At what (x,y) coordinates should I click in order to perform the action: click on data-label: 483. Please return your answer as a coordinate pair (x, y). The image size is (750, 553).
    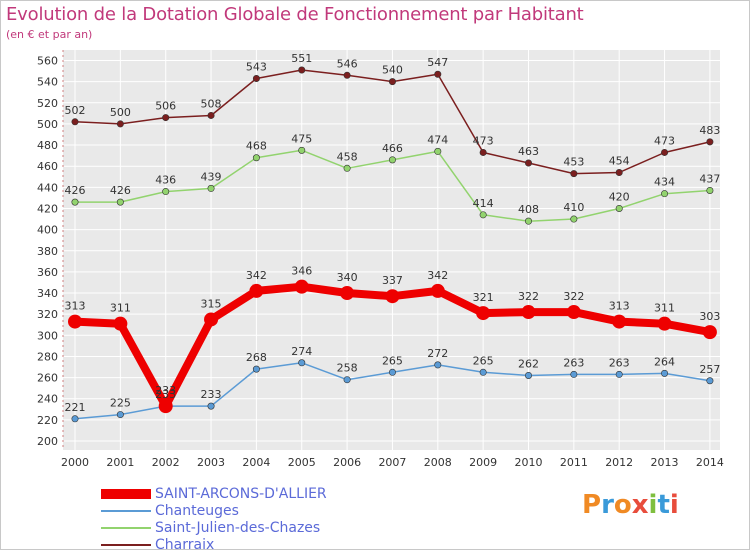
    Looking at the image, I should click on (709, 130).